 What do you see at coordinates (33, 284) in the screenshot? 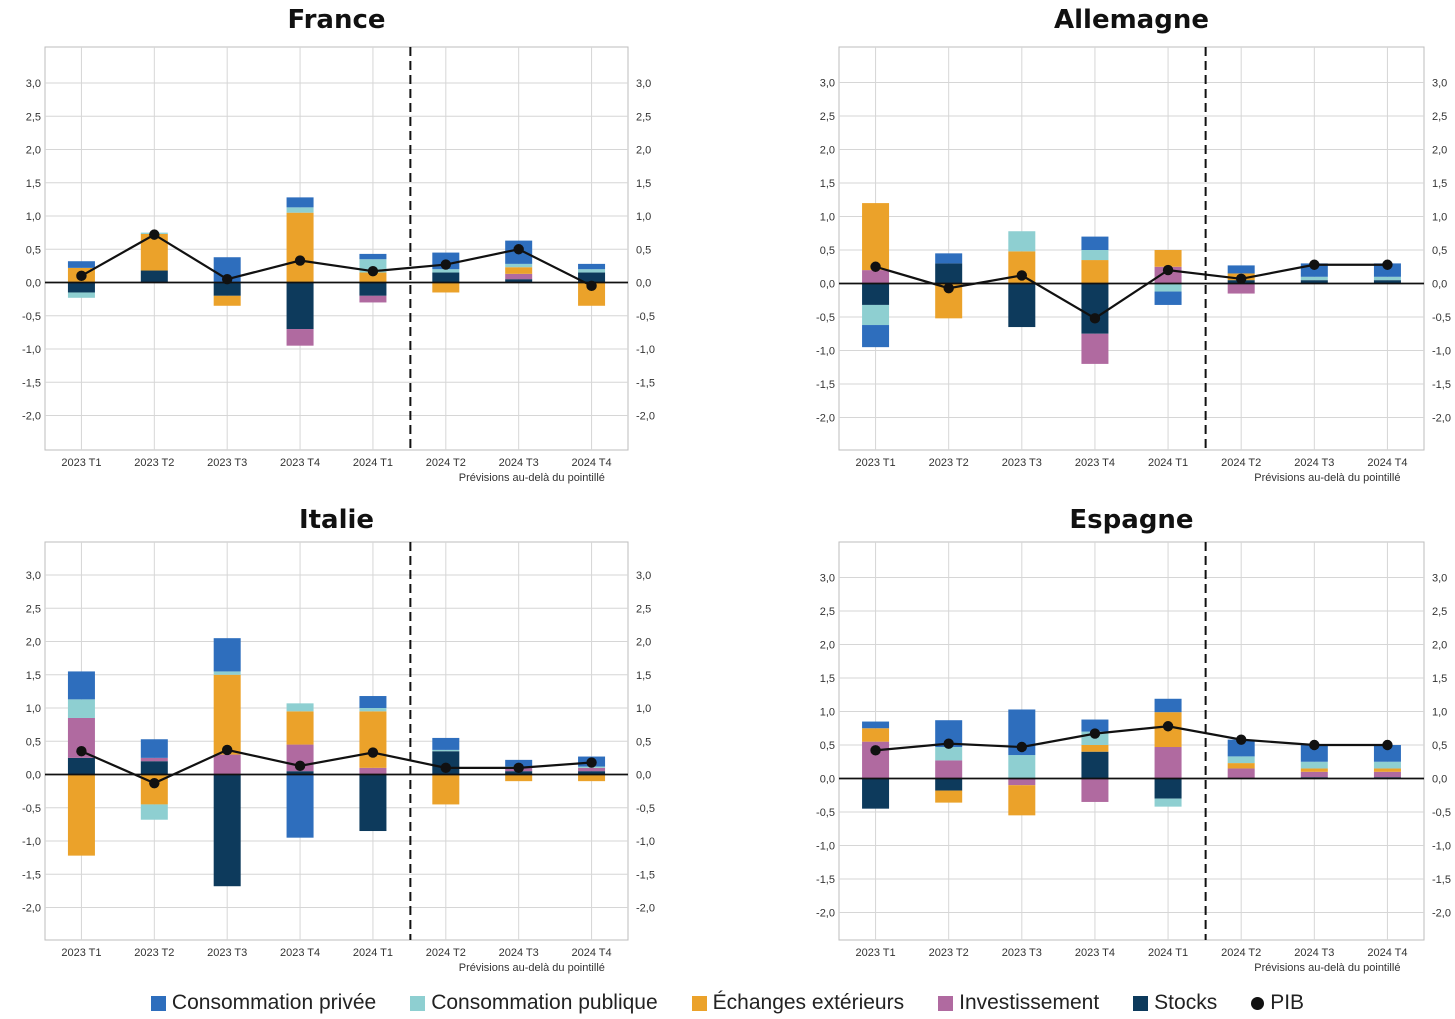
I see `y-tick-label-left: 0,0` at bounding box center [33, 284].